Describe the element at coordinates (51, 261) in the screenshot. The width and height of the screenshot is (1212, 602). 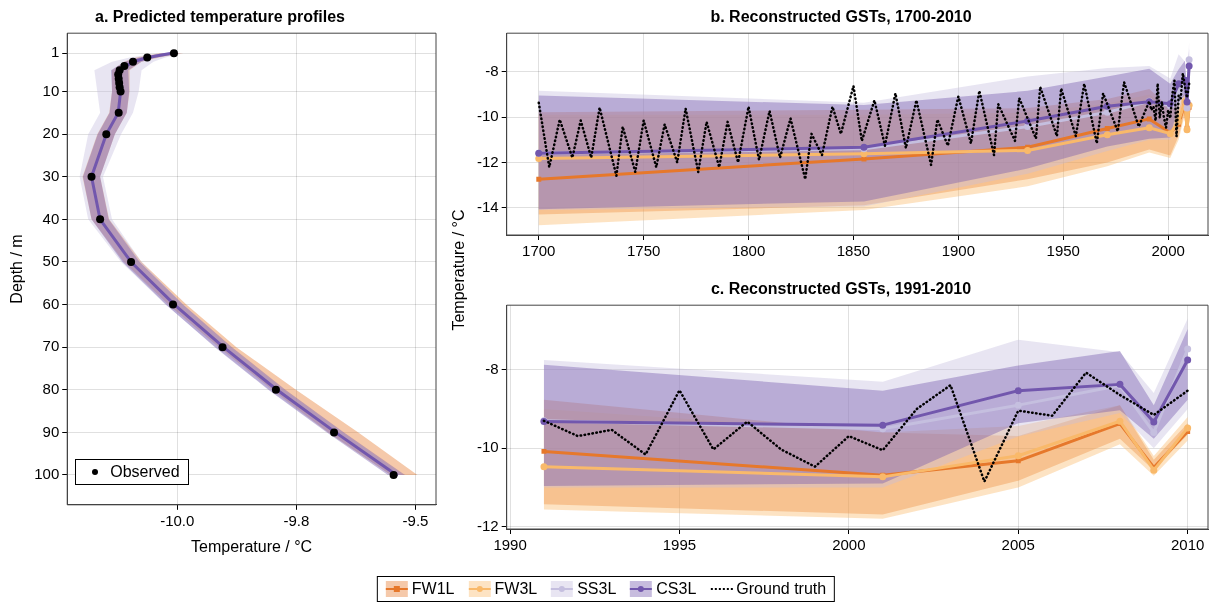
I see `y-tick-label: 50` at that location.